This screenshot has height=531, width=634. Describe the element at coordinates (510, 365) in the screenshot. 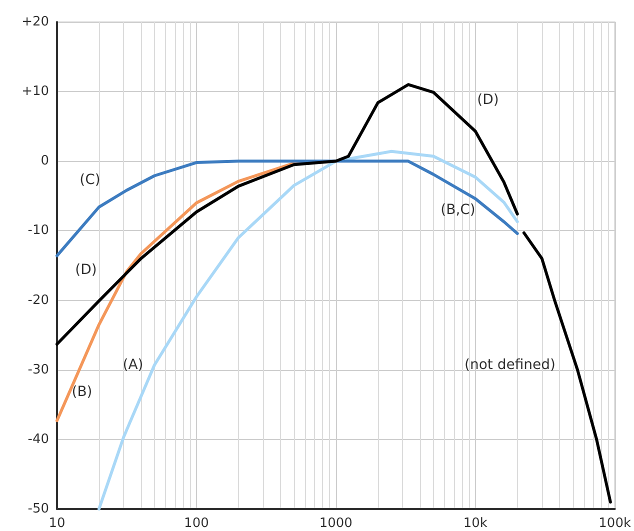

I see `annotation: (not defined)` at that location.